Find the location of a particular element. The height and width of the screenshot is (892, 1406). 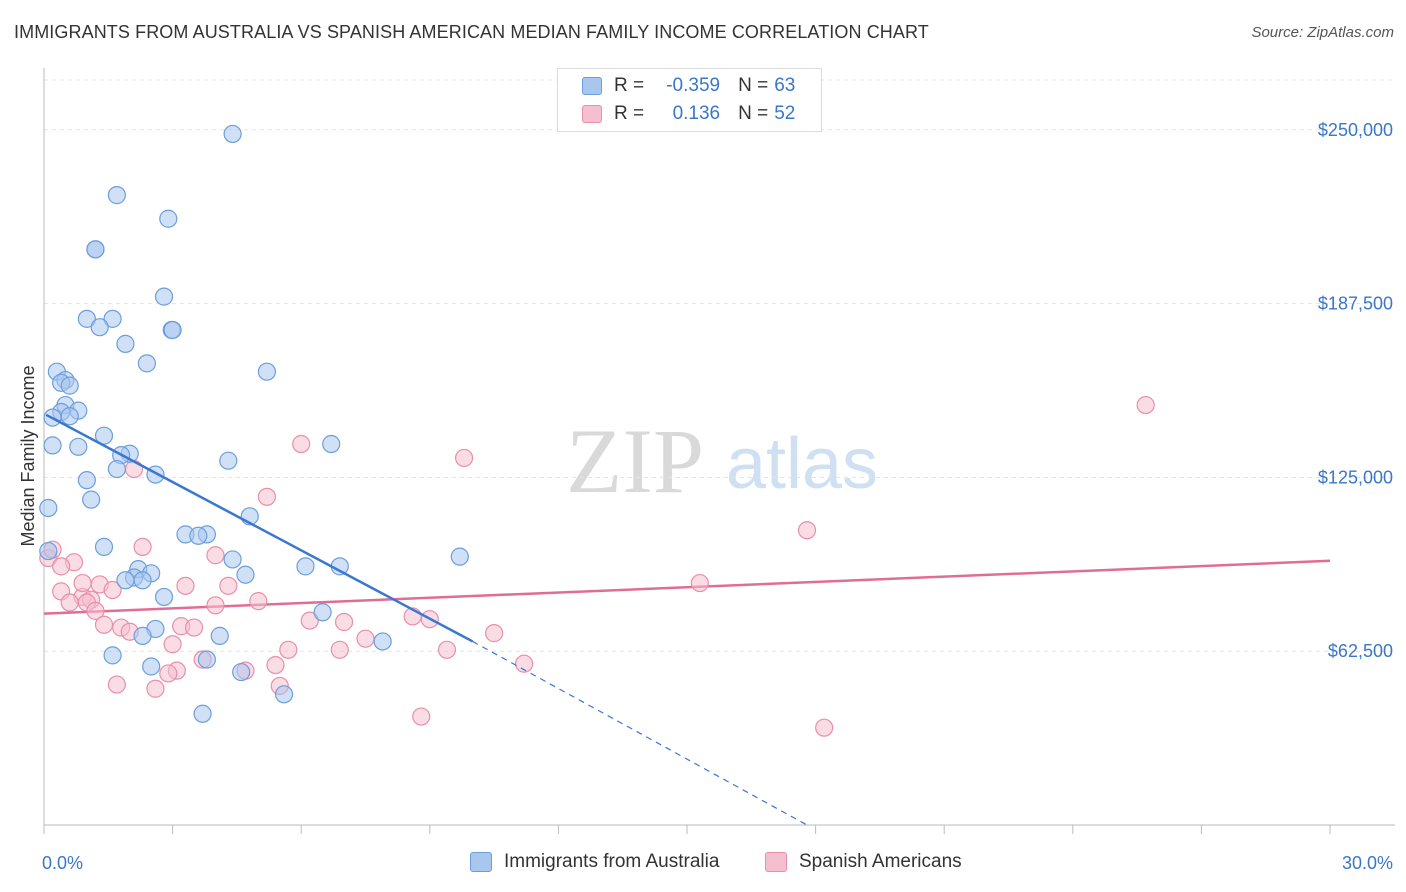

bottom-legend-label: Spanish Americans is located at coordinates (880, 861).